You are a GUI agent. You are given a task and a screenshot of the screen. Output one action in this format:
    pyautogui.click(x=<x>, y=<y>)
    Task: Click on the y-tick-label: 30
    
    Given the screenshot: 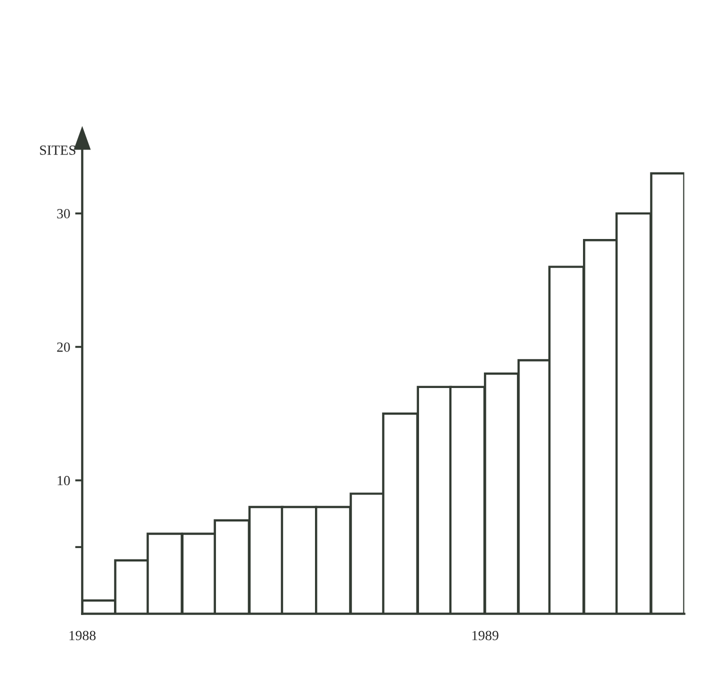 What is the action you would take?
    pyautogui.click(x=63, y=213)
    